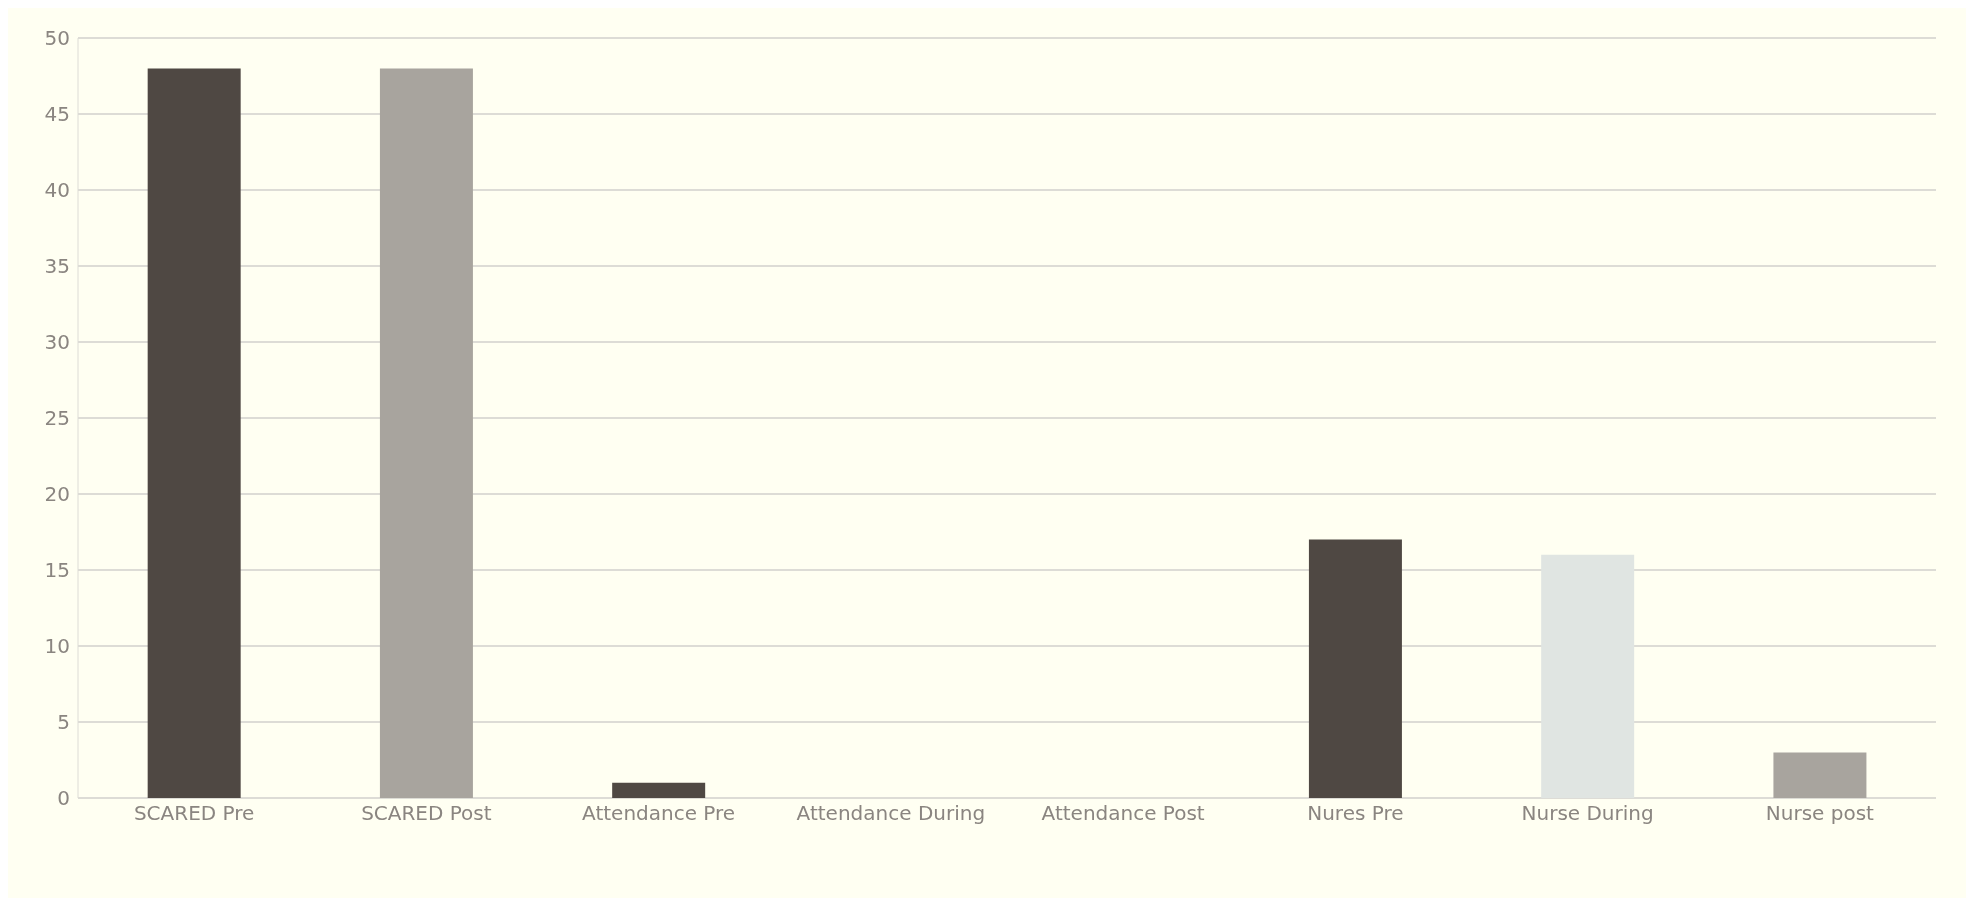 The height and width of the screenshot is (910, 1974). What do you see at coordinates (57, 342) in the screenshot?
I see `y-tick-label: 30` at bounding box center [57, 342].